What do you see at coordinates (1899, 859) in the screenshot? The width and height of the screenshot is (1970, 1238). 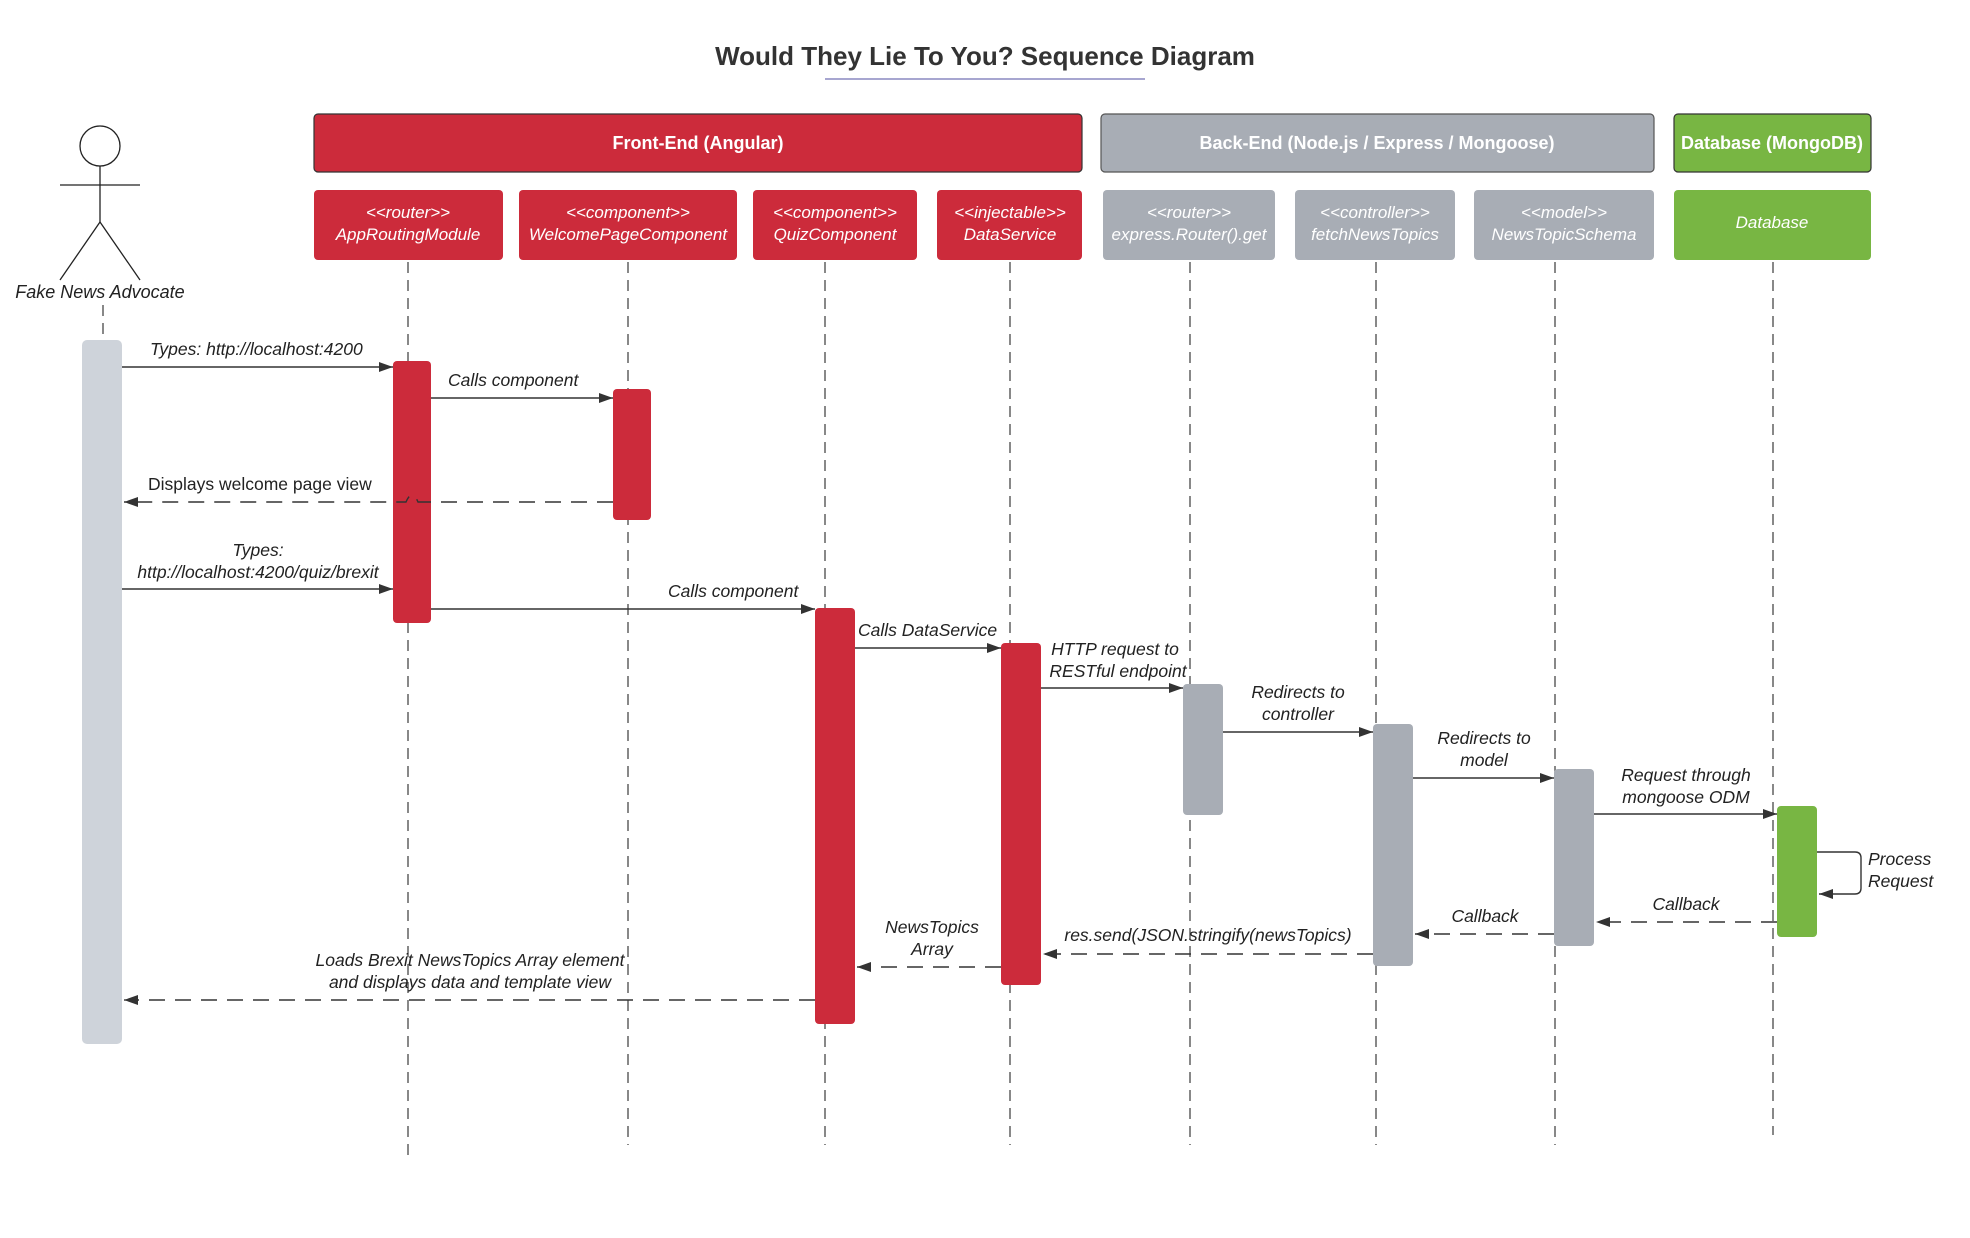 I see `message-label: Process` at bounding box center [1899, 859].